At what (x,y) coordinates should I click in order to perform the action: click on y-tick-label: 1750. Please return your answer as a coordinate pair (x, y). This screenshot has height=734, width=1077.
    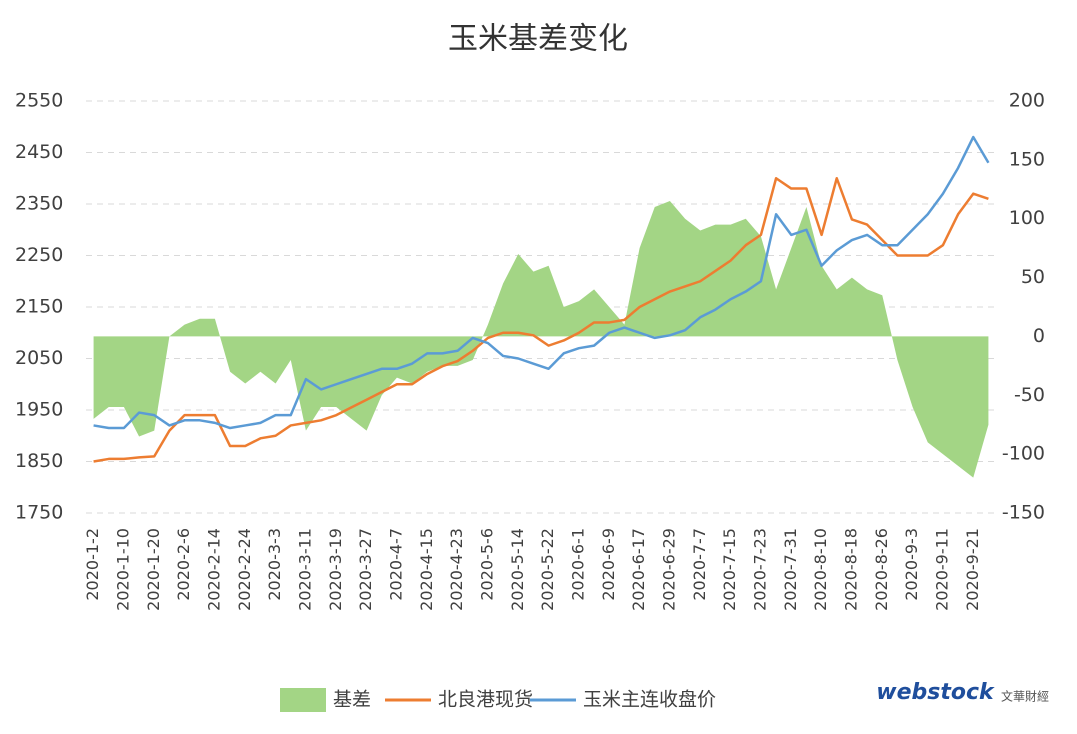
    Looking at the image, I should click on (39, 513).